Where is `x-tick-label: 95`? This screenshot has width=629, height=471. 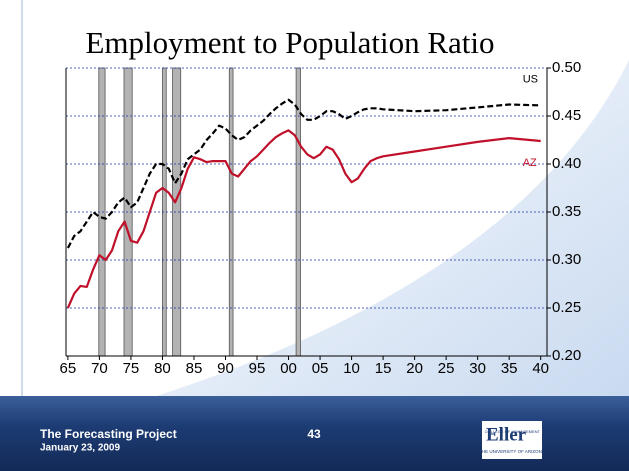 x-tick-label: 95 is located at coordinates (257, 368).